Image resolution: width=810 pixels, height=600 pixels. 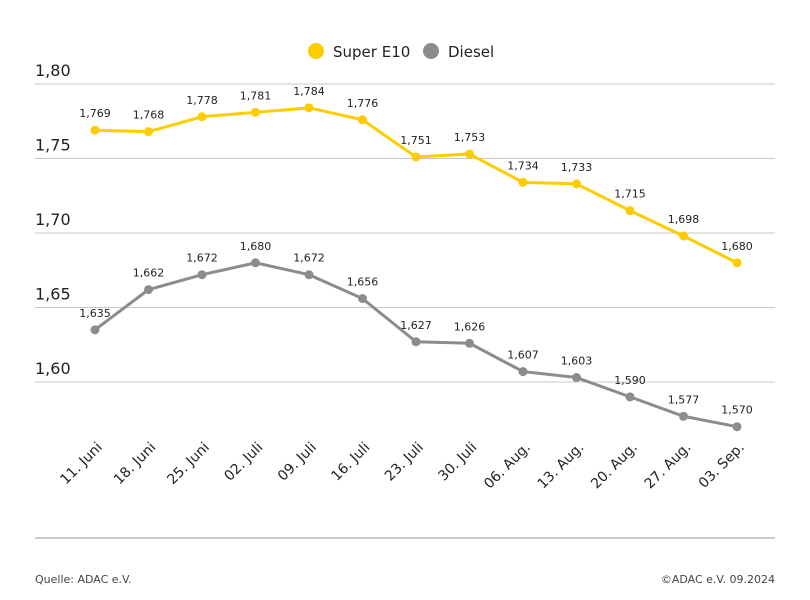 What do you see at coordinates (630, 194) in the screenshot?
I see `data-label-super-e10: 1,715` at bounding box center [630, 194].